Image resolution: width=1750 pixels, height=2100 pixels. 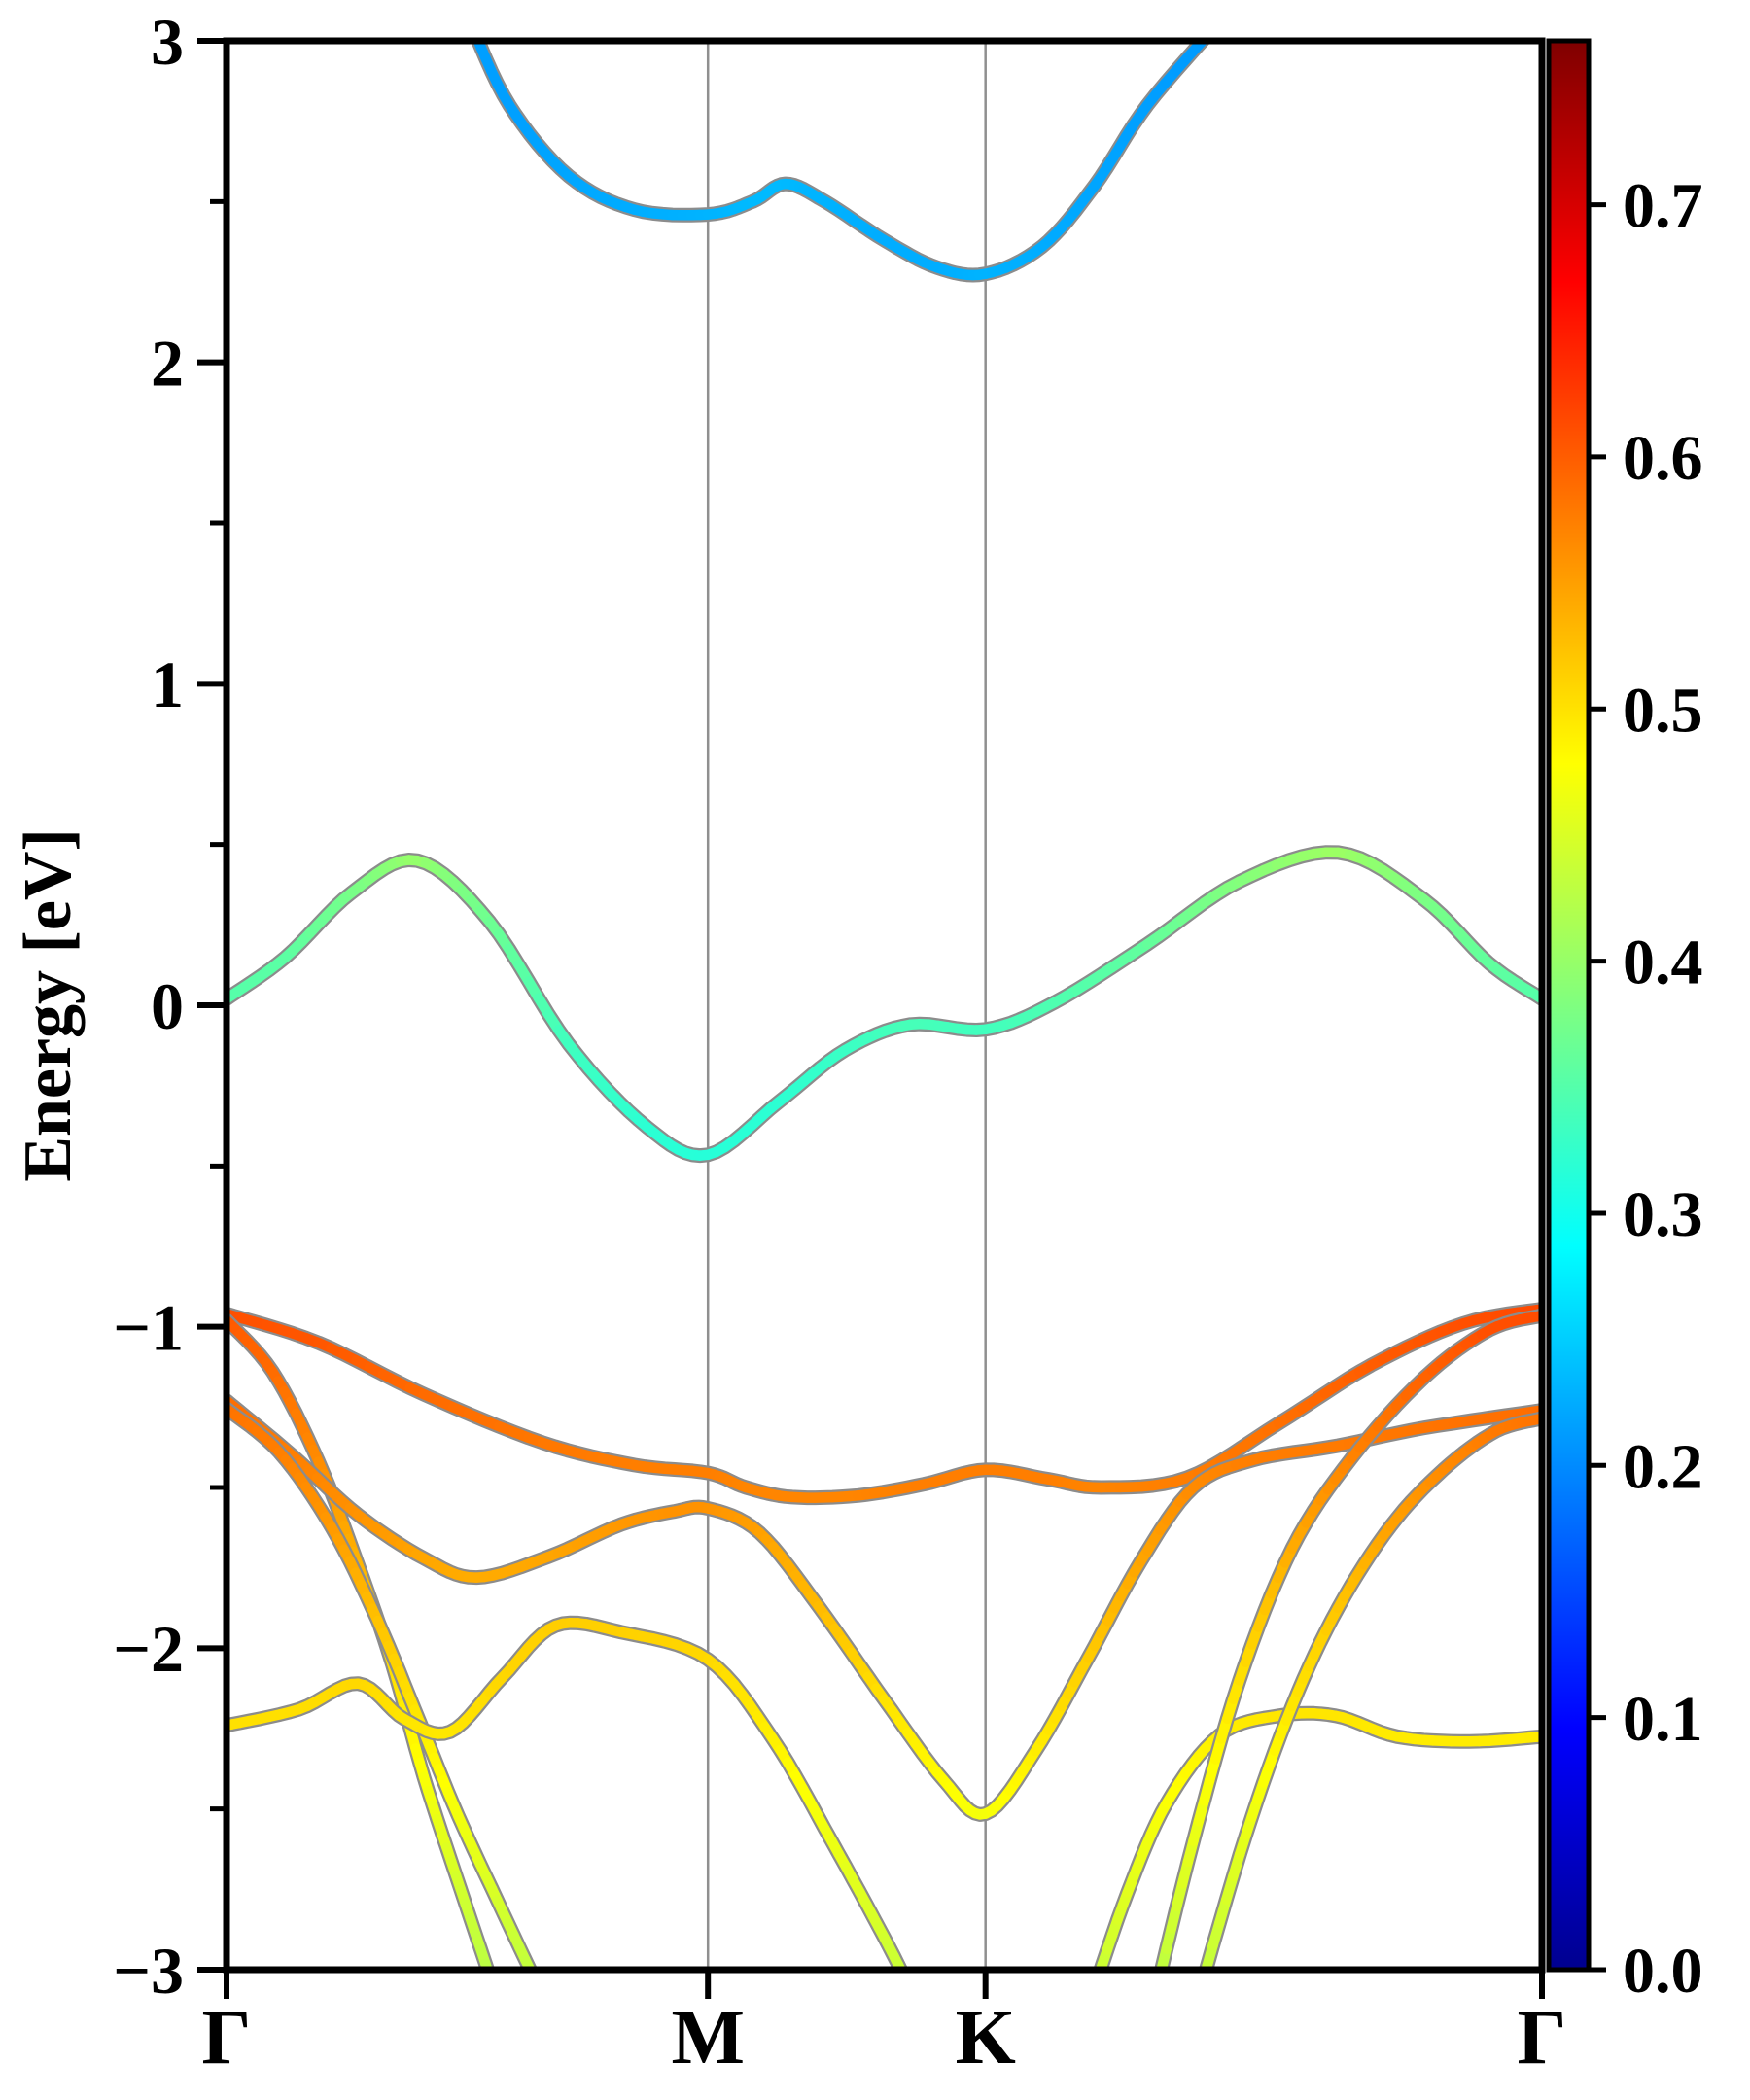 I want to click on band-valence-flat-right, so click(x=1317, y=1850).